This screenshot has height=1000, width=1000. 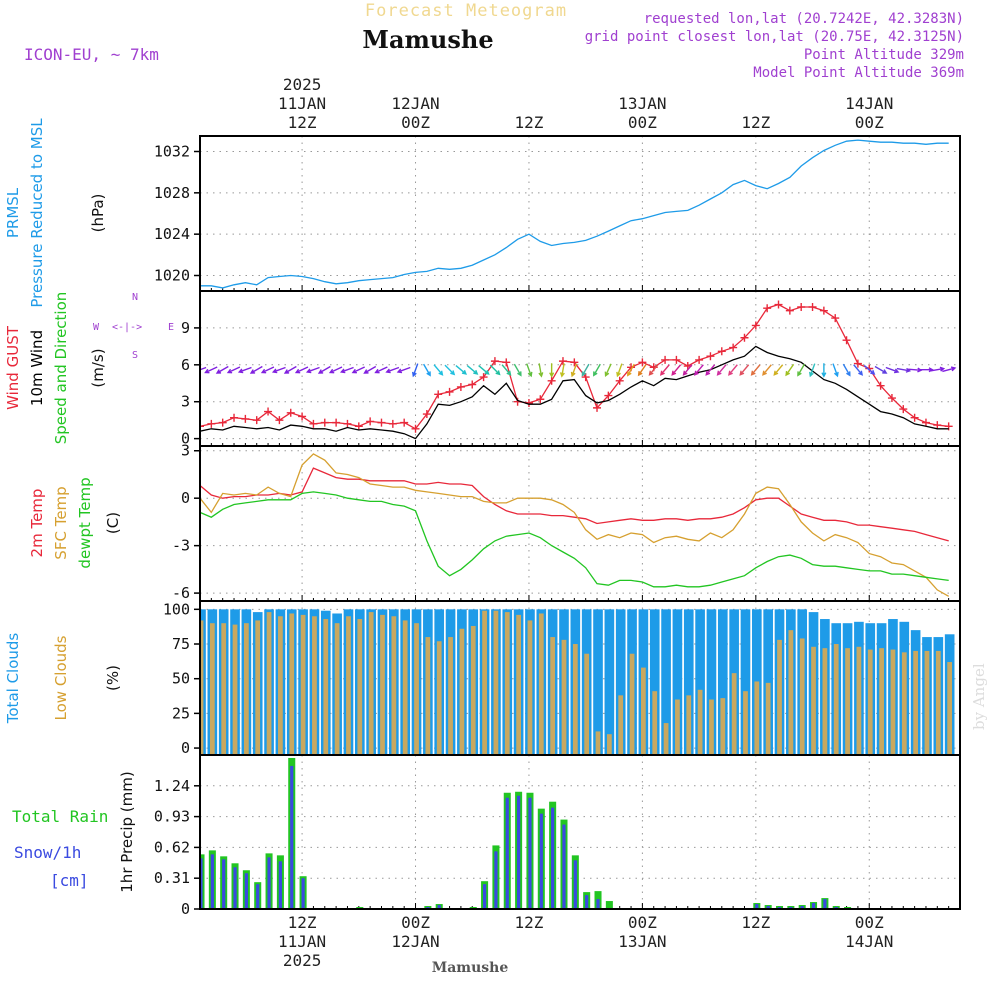 What do you see at coordinates (302, 922) in the screenshot?
I see `bottom-tick-label: 12Z` at bounding box center [302, 922].